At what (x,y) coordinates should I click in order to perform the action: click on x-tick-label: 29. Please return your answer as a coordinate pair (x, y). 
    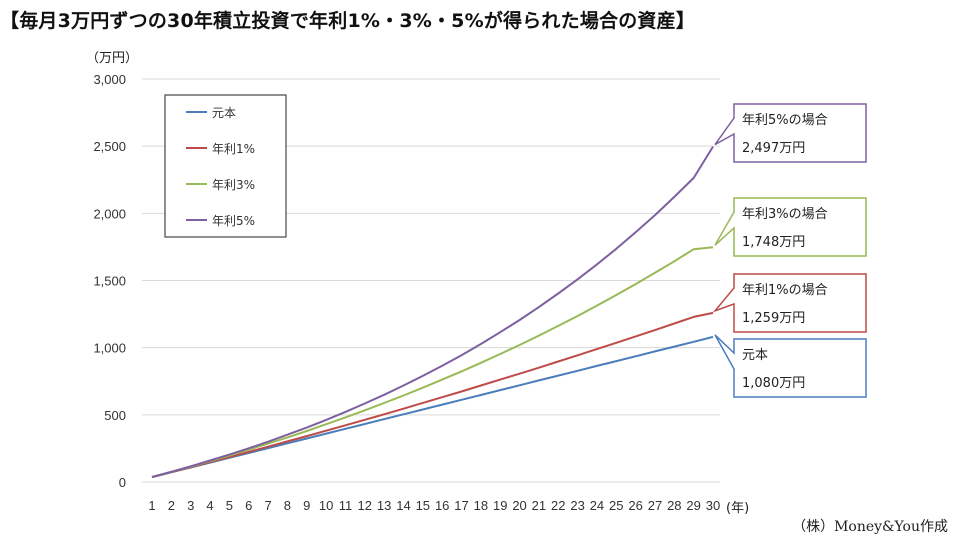
    Looking at the image, I should click on (693, 505).